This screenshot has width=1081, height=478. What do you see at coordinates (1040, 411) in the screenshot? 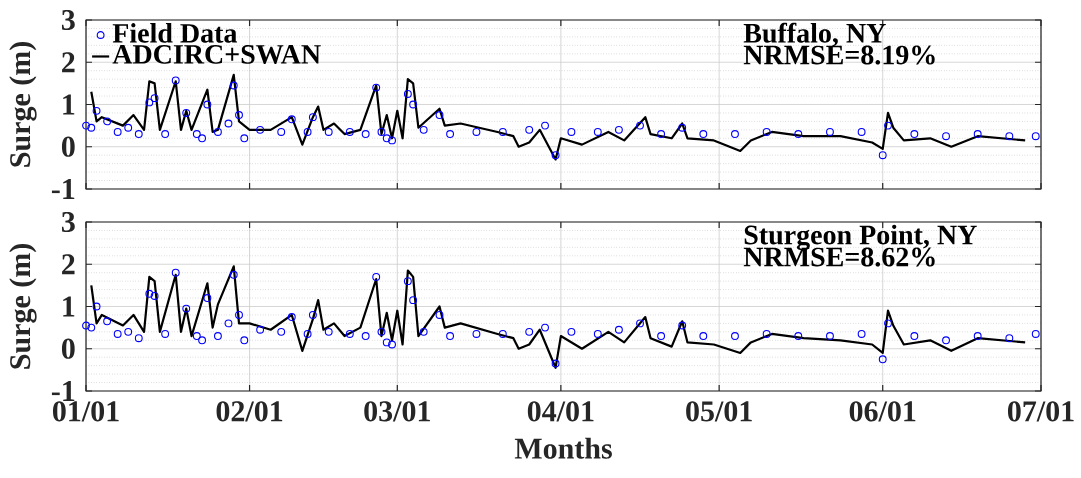
I see `x-tick-label: 07/01` at bounding box center [1040, 411].